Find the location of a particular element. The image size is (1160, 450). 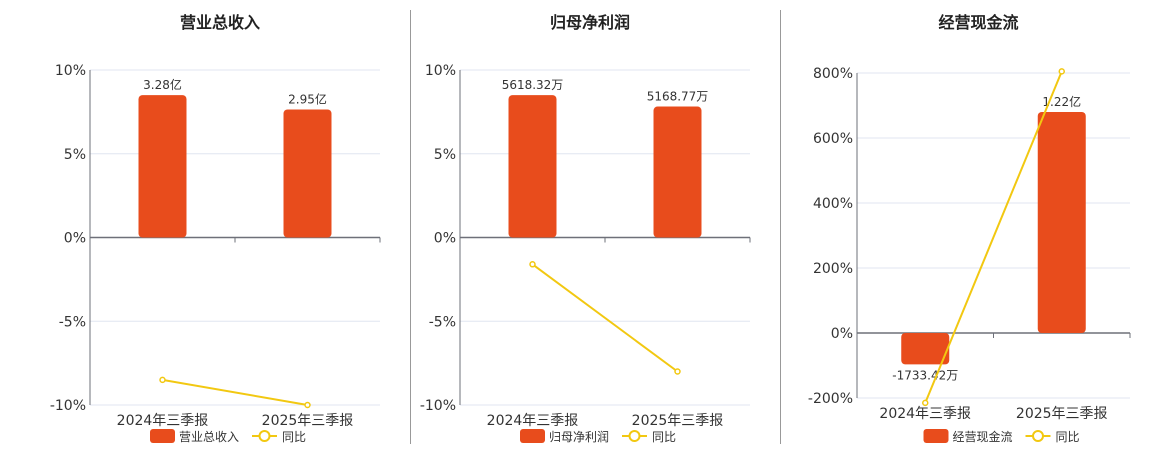

chart-title: 归母净利润 is located at coordinates (590, 22).